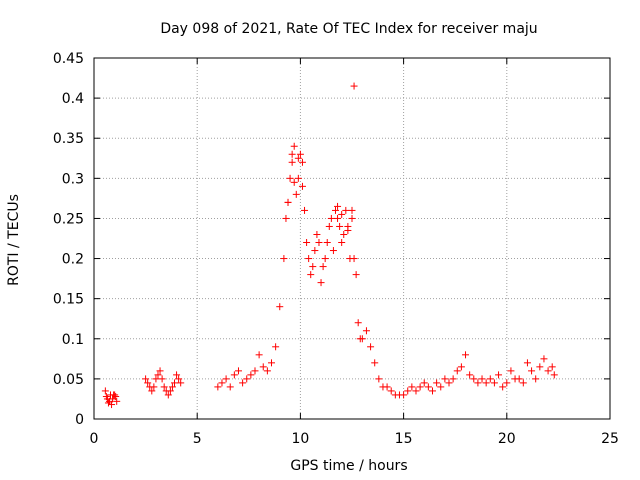 Image resolution: width=640 pixels, height=480 pixels. What do you see at coordinates (300, 439) in the screenshot?
I see `x-tick-label: 10` at bounding box center [300, 439].